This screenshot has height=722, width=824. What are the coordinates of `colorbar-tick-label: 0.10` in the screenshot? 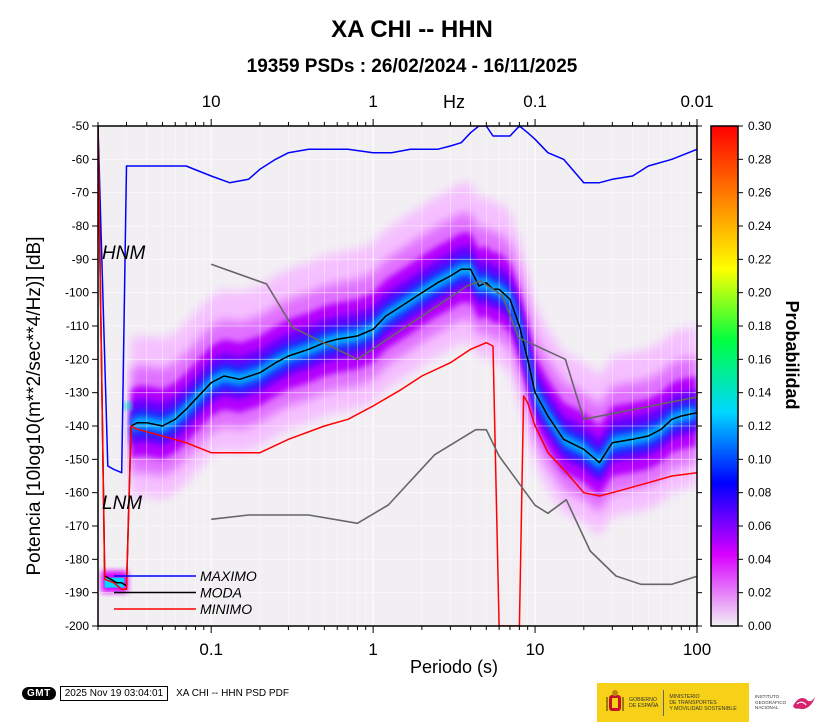 It's located at (760, 459).